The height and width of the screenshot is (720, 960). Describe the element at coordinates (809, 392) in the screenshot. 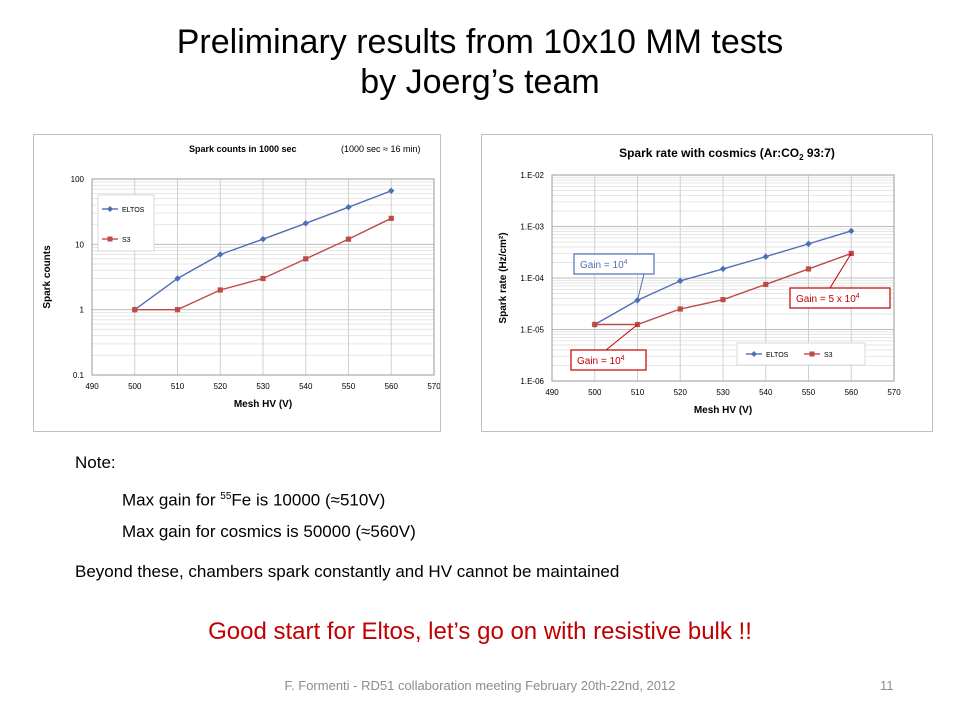

I see `spark-rate-x-tick-label: 550` at that location.